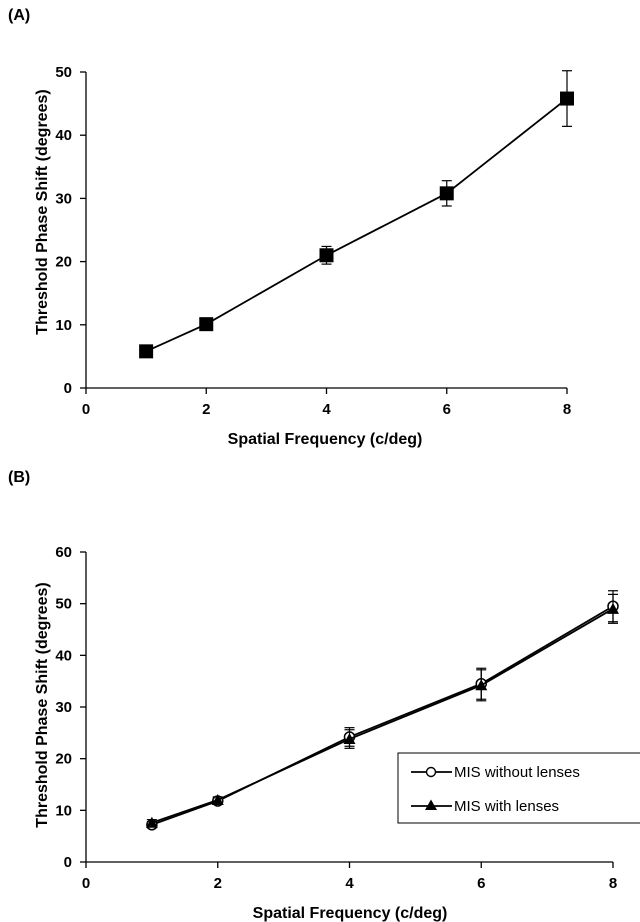 The image size is (640, 922). Describe the element at coordinates (431, 804) in the screenshot. I see `legend-marker-filled-triangle` at that location.